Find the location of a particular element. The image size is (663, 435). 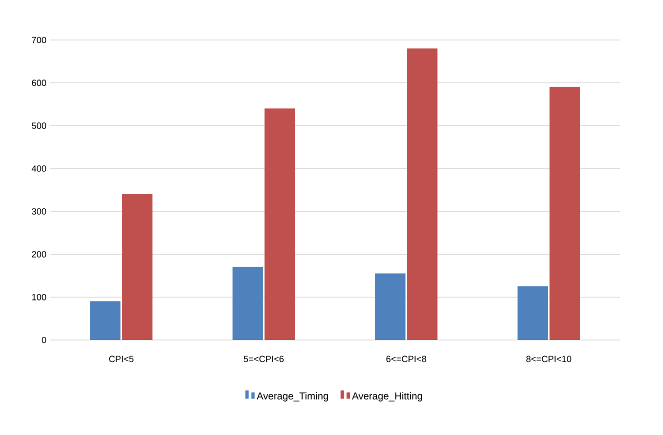

y-tick-label: 100 is located at coordinates (39, 297).